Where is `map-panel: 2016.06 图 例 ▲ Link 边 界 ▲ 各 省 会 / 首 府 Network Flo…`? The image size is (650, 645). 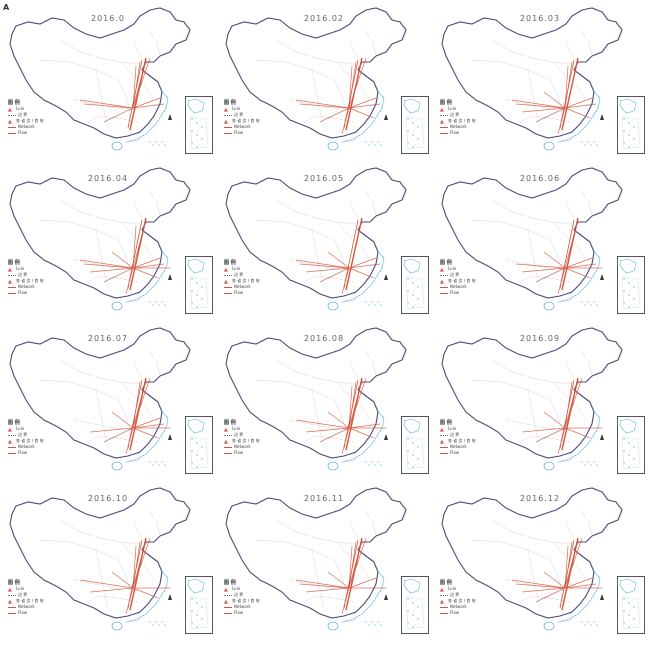 map-panel: 2016.06 图 例 ▲ Link 边 界 ▲ 各 省 会 / 首 府 Network Flo… is located at coordinates (540, 240).